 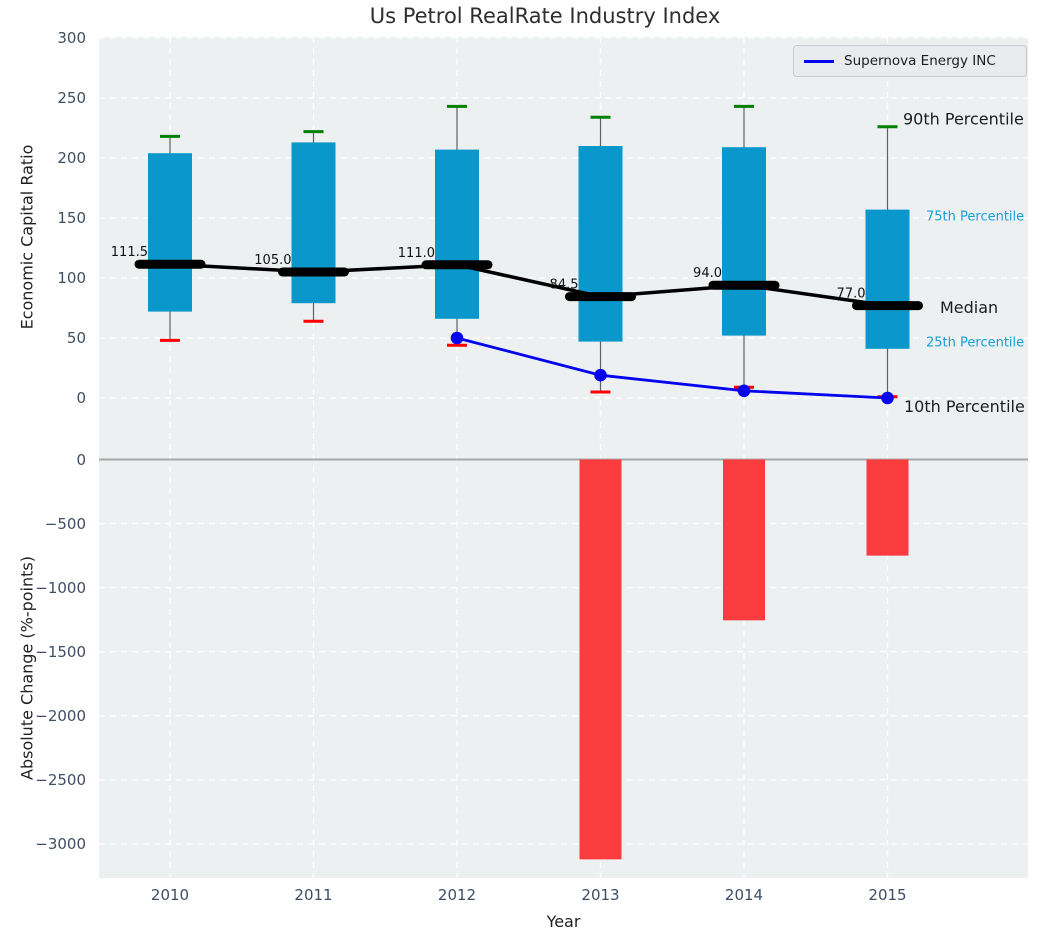 I want to click on legend: Supernova Energy INC, so click(x=910, y=61).